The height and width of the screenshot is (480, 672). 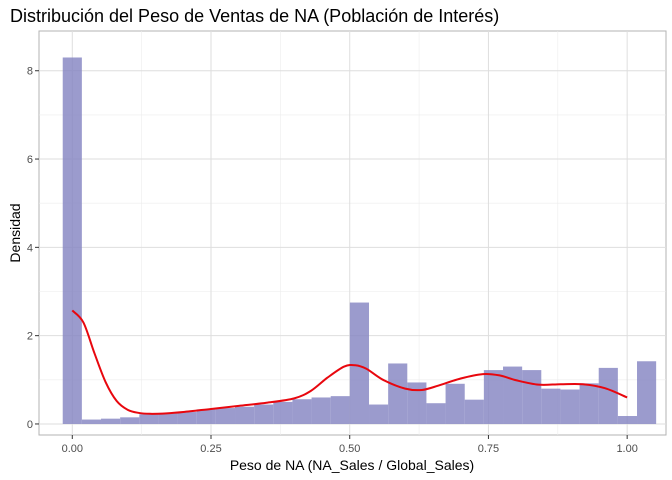 What do you see at coordinates (30, 425) in the screenshot?
I see `y-tick-label: 0` at bounding box center [30, 425].